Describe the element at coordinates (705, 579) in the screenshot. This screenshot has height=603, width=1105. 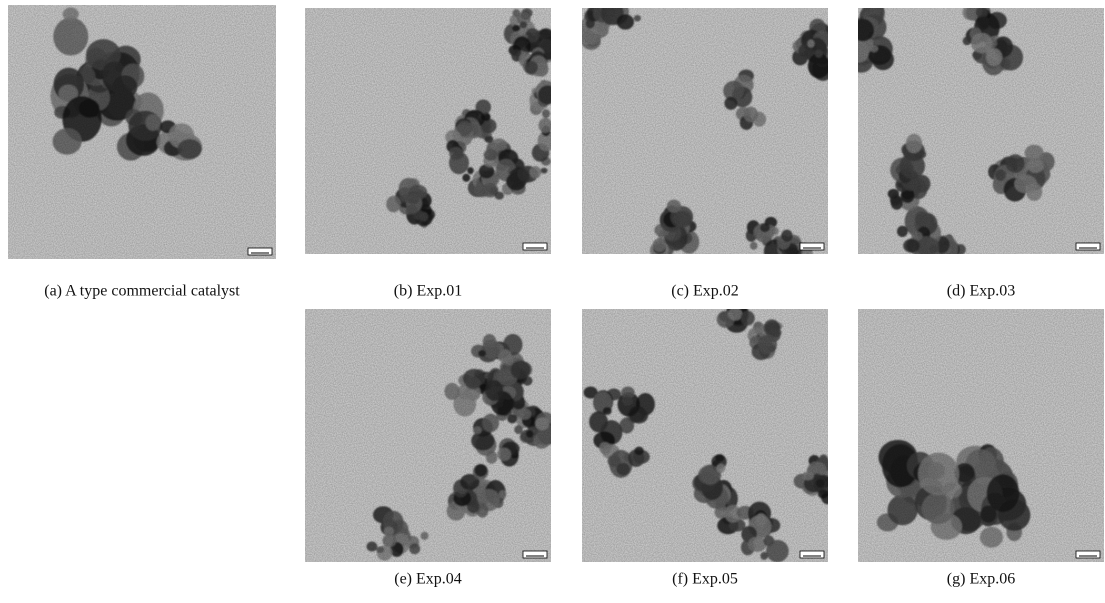
I see `panel-caption: (f) Exp.05` at that location.